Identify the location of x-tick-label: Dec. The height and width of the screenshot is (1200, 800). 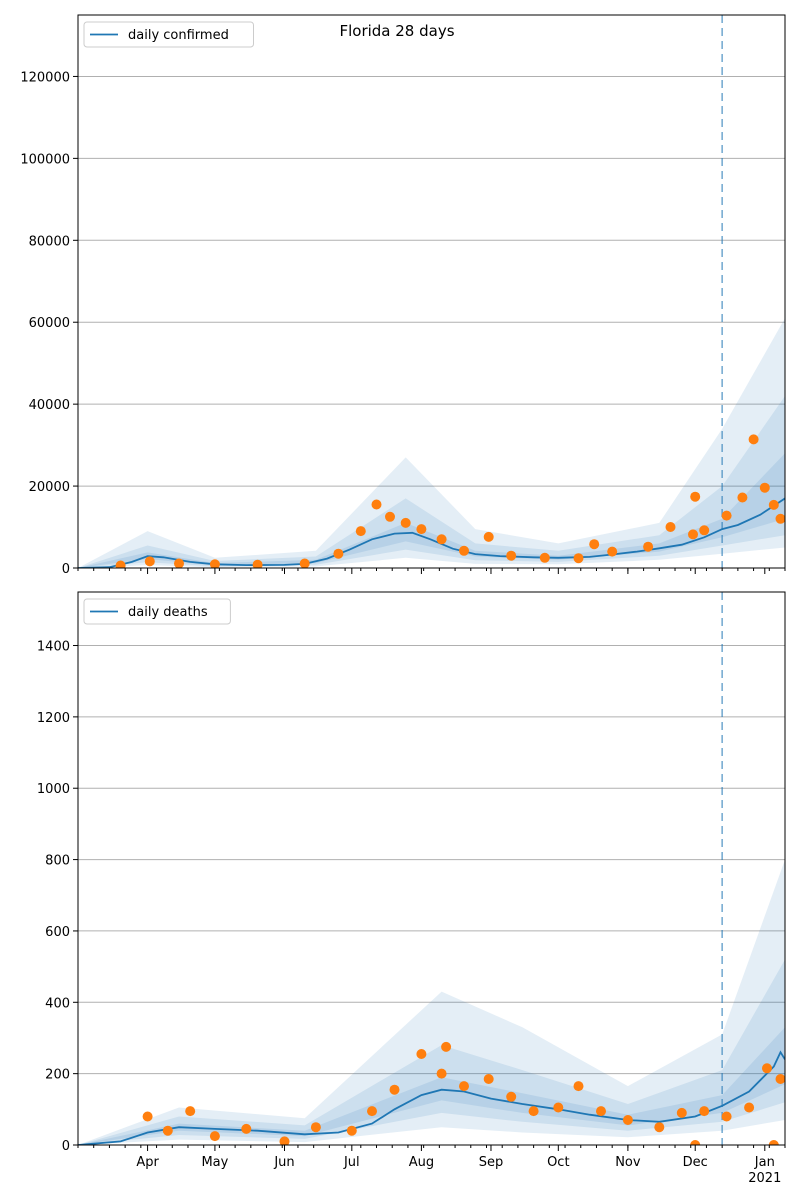
(695, 1162).